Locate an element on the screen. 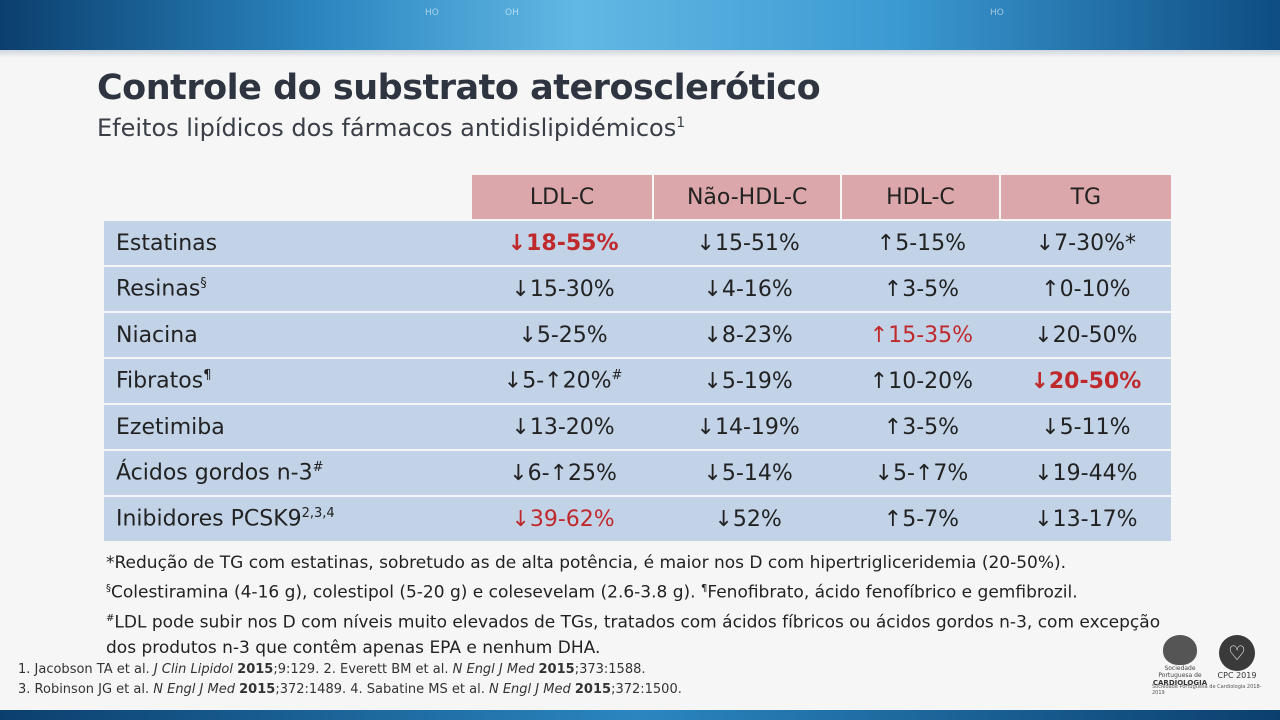  footnote-mark: # is located at coordinates (110, 618).